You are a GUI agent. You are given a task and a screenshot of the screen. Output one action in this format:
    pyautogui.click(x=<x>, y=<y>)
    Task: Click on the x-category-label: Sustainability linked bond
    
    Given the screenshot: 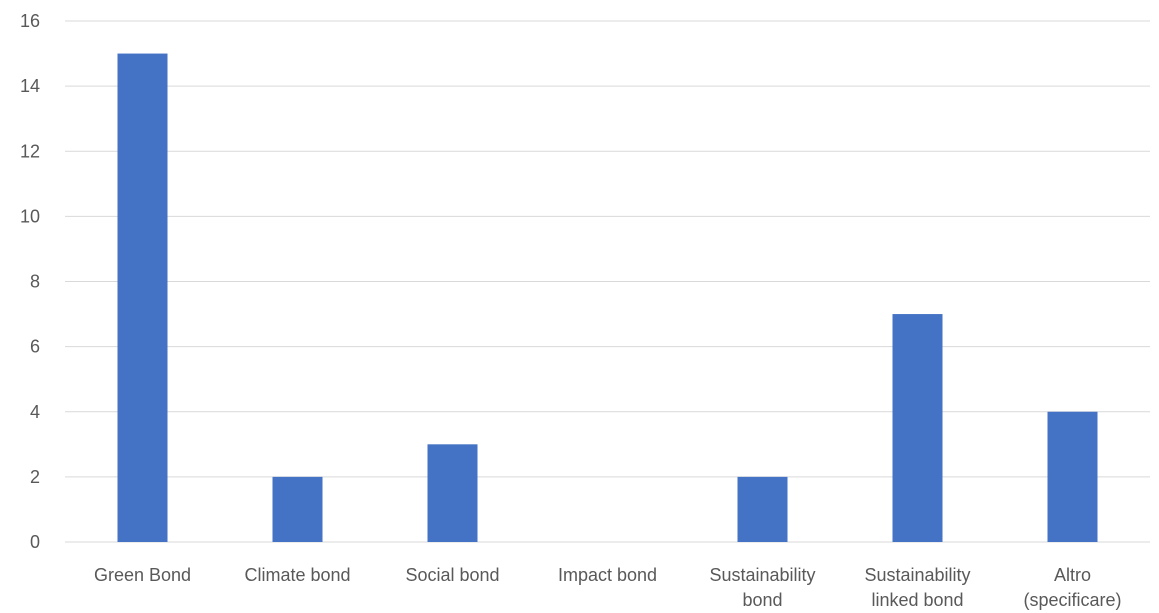 What is the action you would take?
    pyautogui.click(x=917, y=587)
    